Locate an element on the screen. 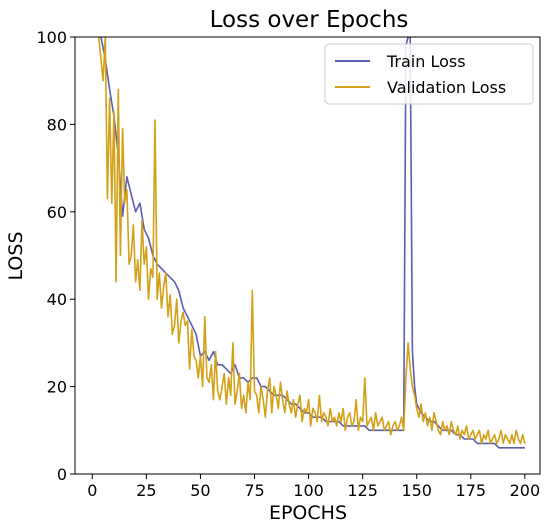  x-axis: 0 25 50 75 100 125 150 175 200 is located at coordinates (313, 487).